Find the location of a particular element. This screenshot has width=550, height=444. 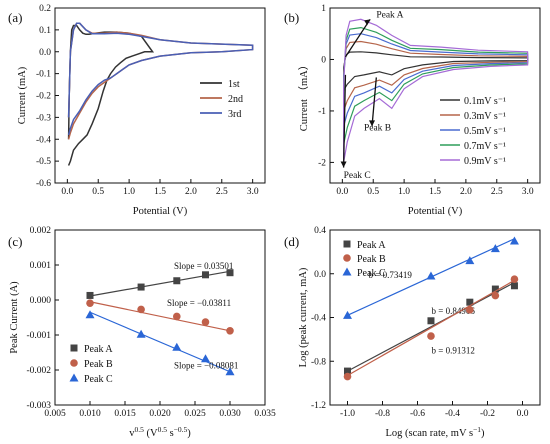

y-axis-label: Current （mA） is located at coordinates (304, 95).